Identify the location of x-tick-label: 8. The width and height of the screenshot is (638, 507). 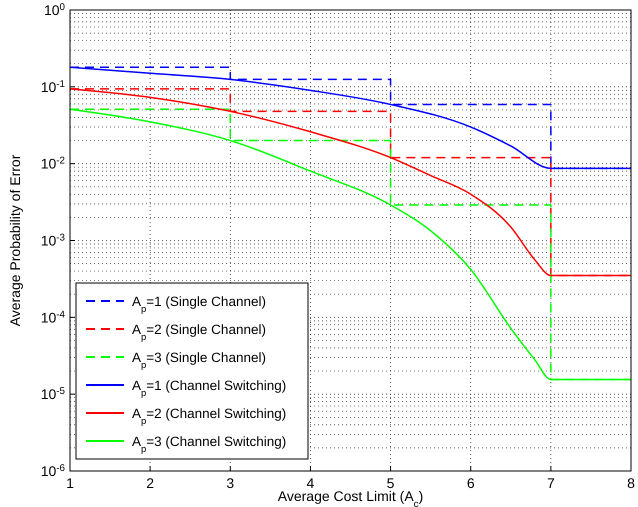
(631, 483).